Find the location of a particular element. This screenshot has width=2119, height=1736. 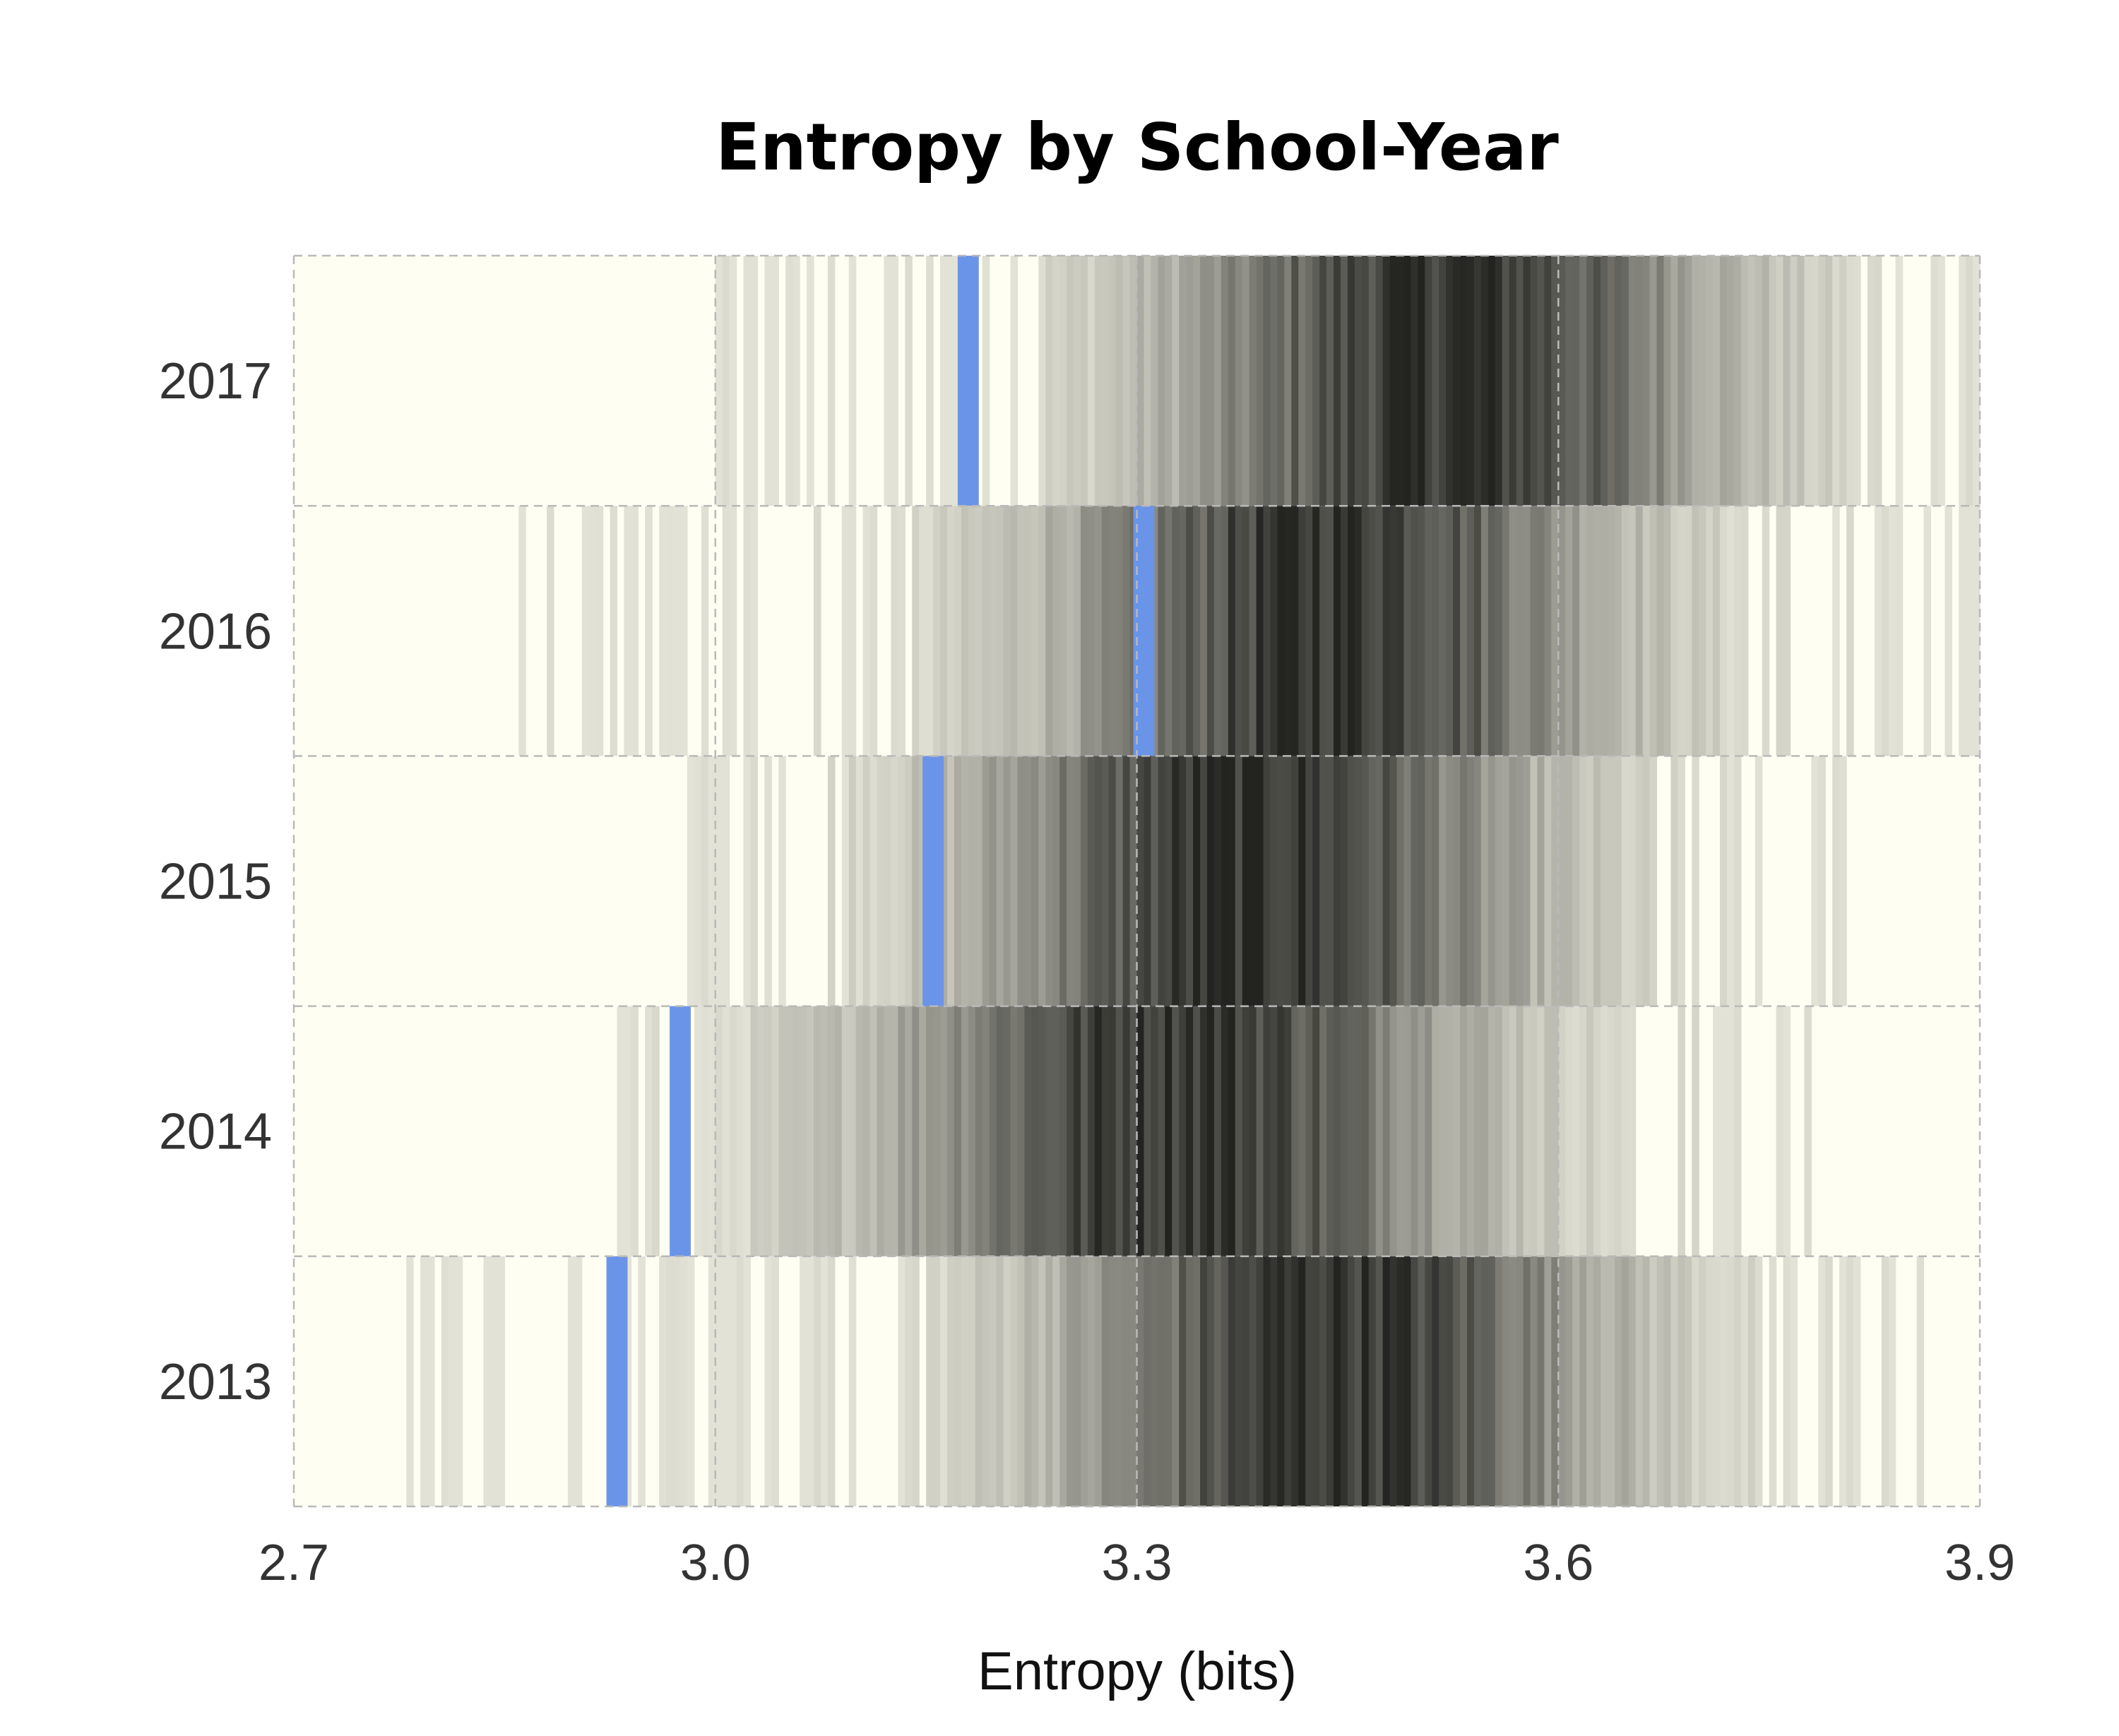

y-tick-label: 2017 is located at coordinates (215, 381).